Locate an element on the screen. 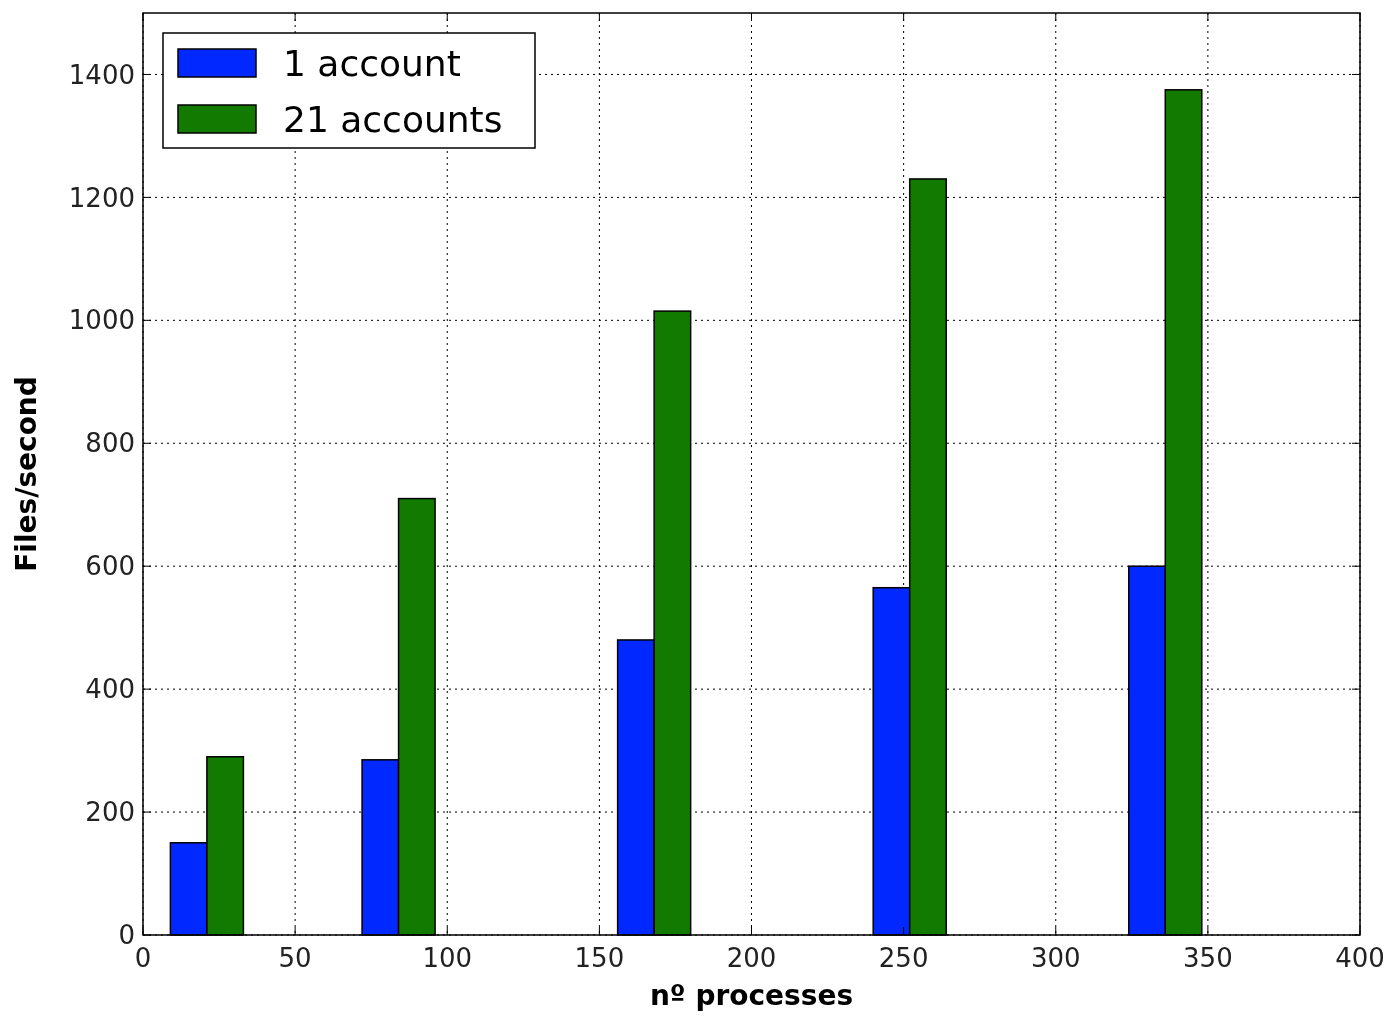 Image resolution: width=1391 pixels, height=1021 pixels. x-tick-label: 100 is located at coordinates (447, 958).